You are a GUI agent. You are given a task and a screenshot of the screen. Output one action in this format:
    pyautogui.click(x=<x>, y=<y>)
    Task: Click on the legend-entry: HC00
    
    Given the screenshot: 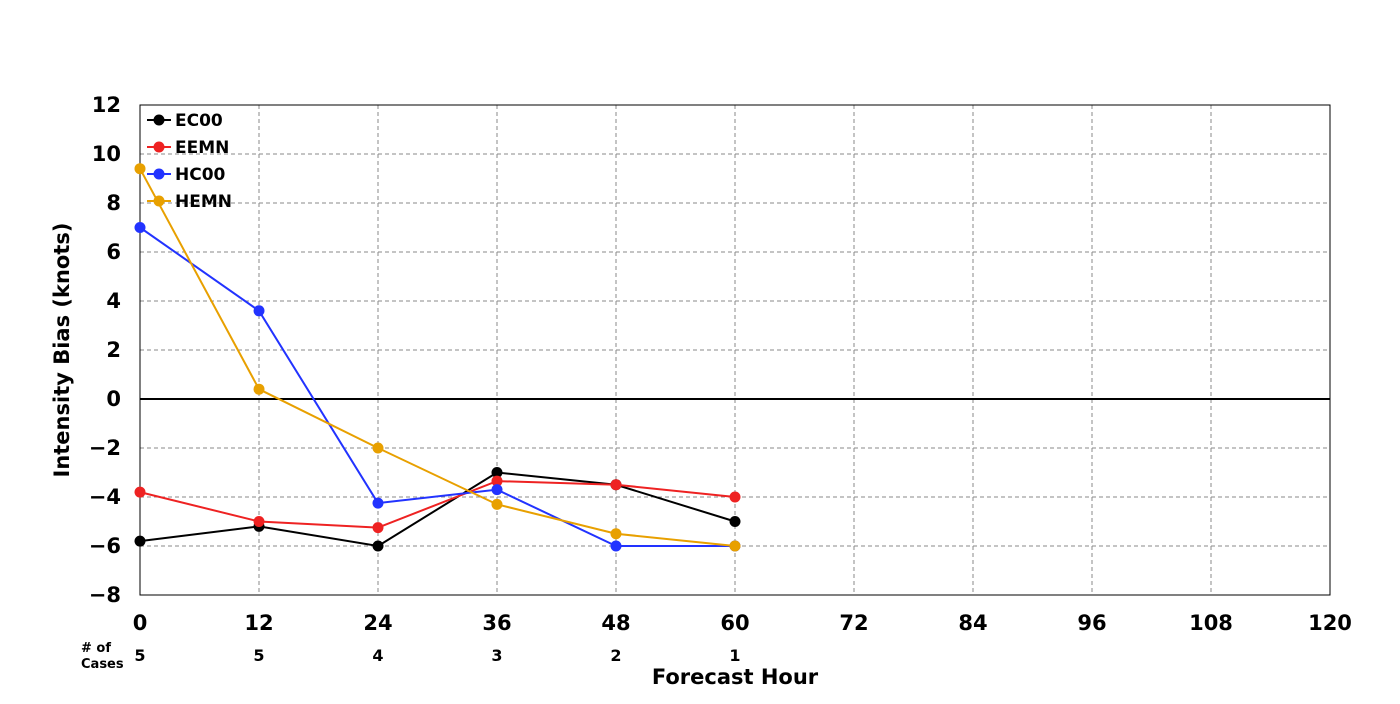 What is the action you would take?
    pyautogui.click(x=186, y=175)
    